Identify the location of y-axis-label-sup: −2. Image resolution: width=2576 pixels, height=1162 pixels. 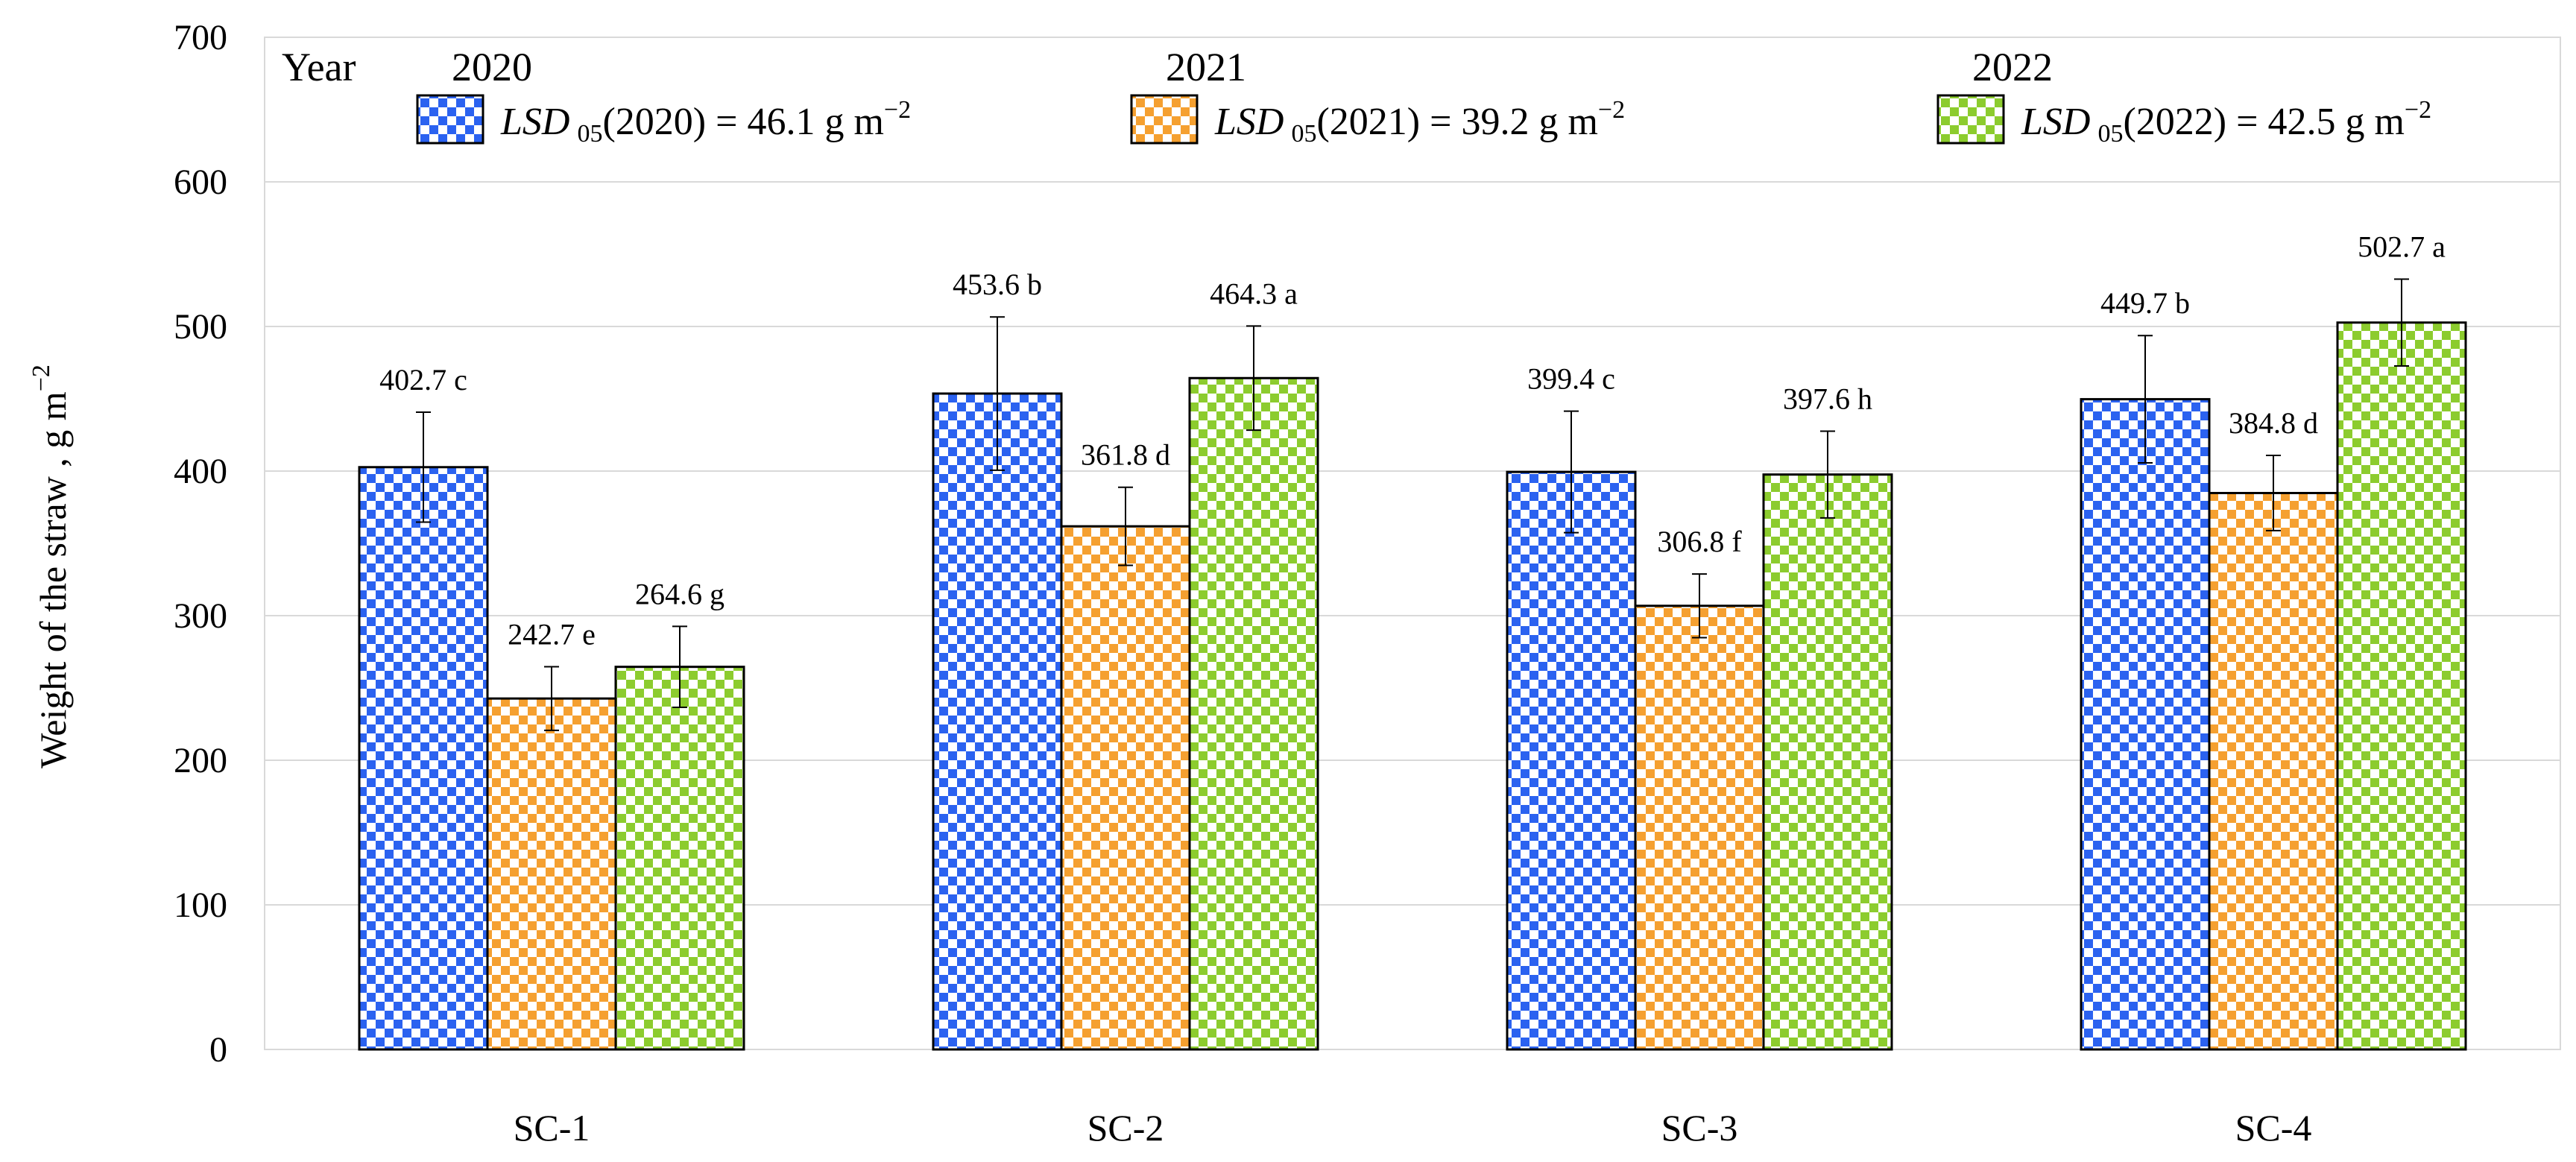
(41, 377).